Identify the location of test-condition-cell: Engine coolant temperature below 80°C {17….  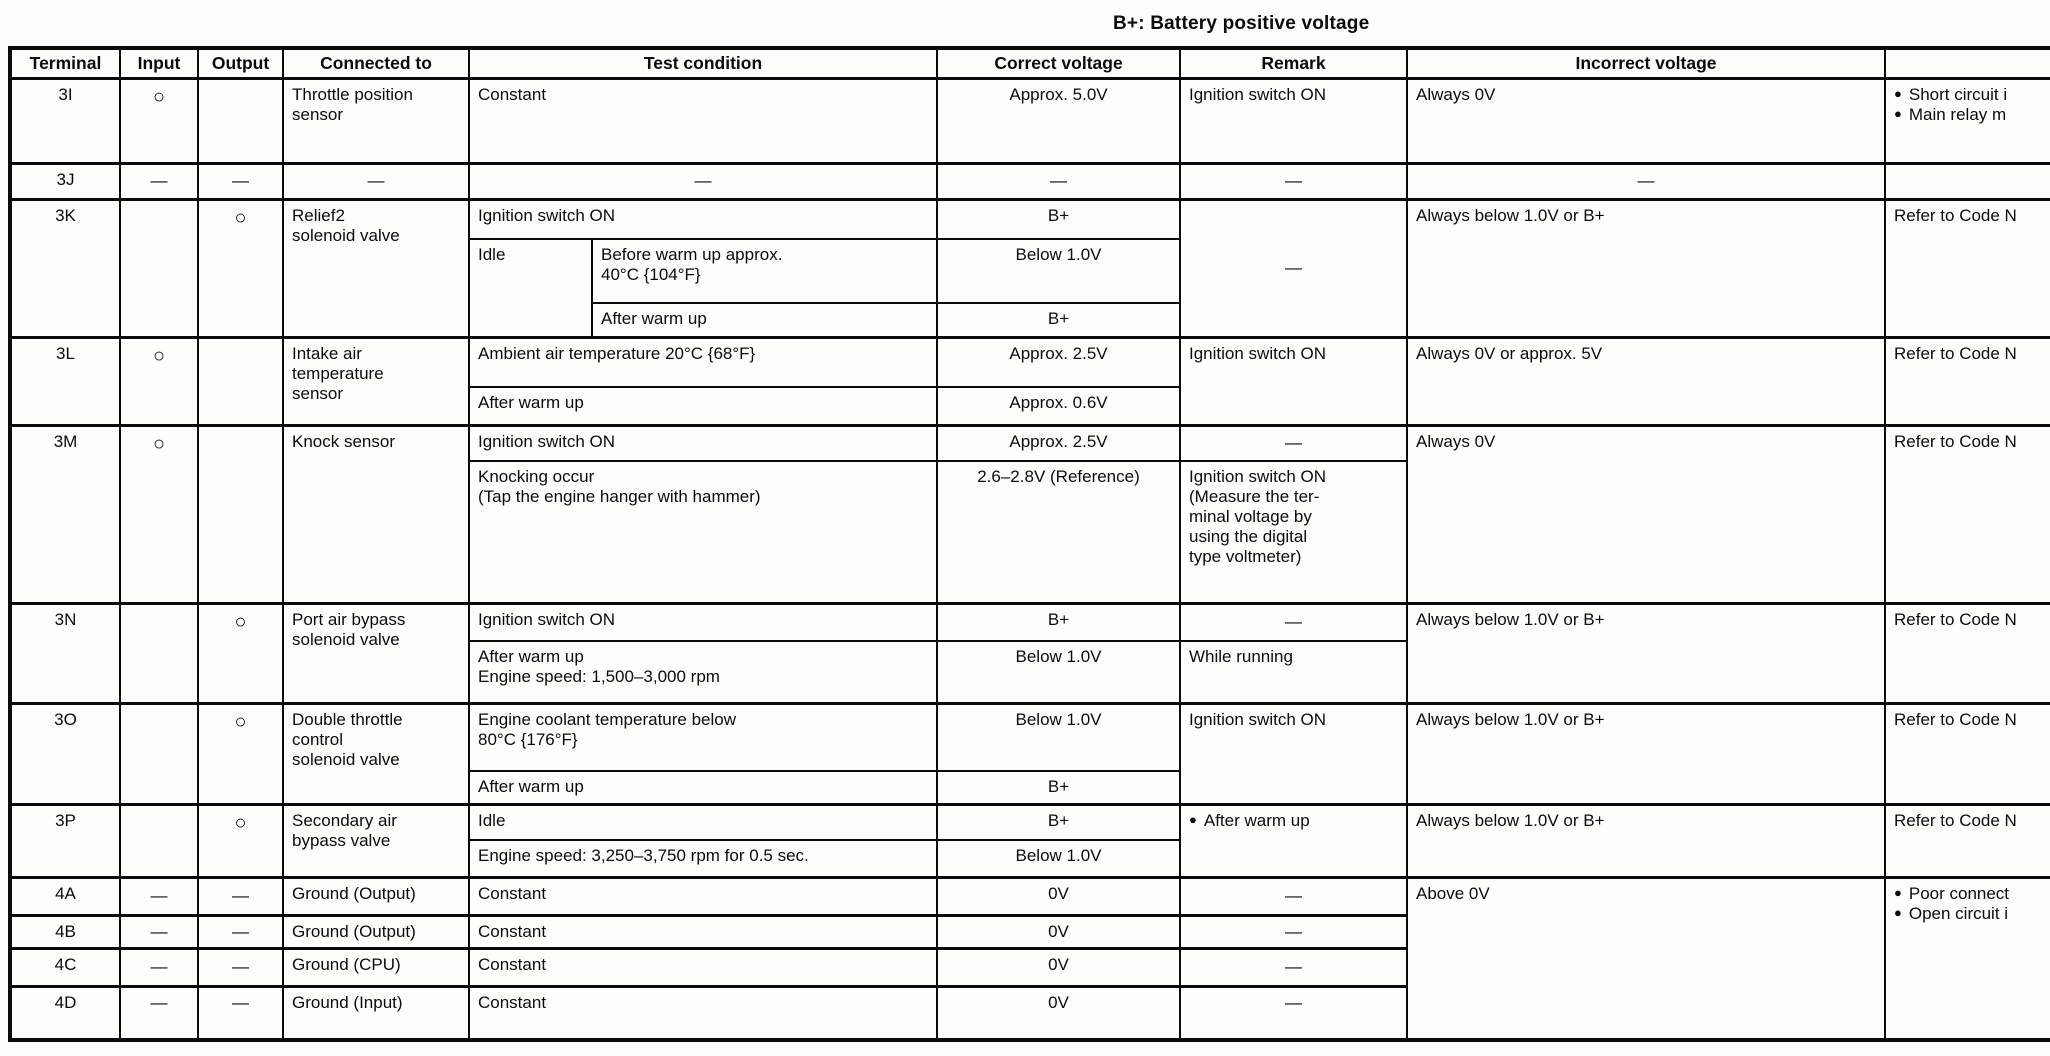
(703, 737).